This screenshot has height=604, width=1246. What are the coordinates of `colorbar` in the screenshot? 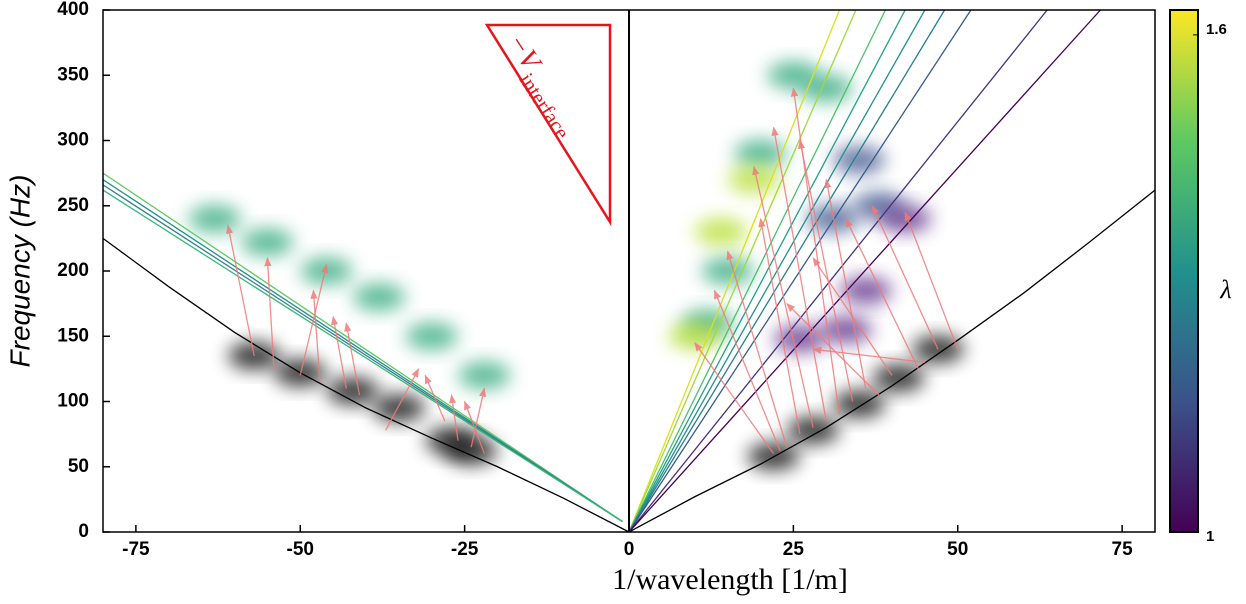 It's located at (1184, 271).